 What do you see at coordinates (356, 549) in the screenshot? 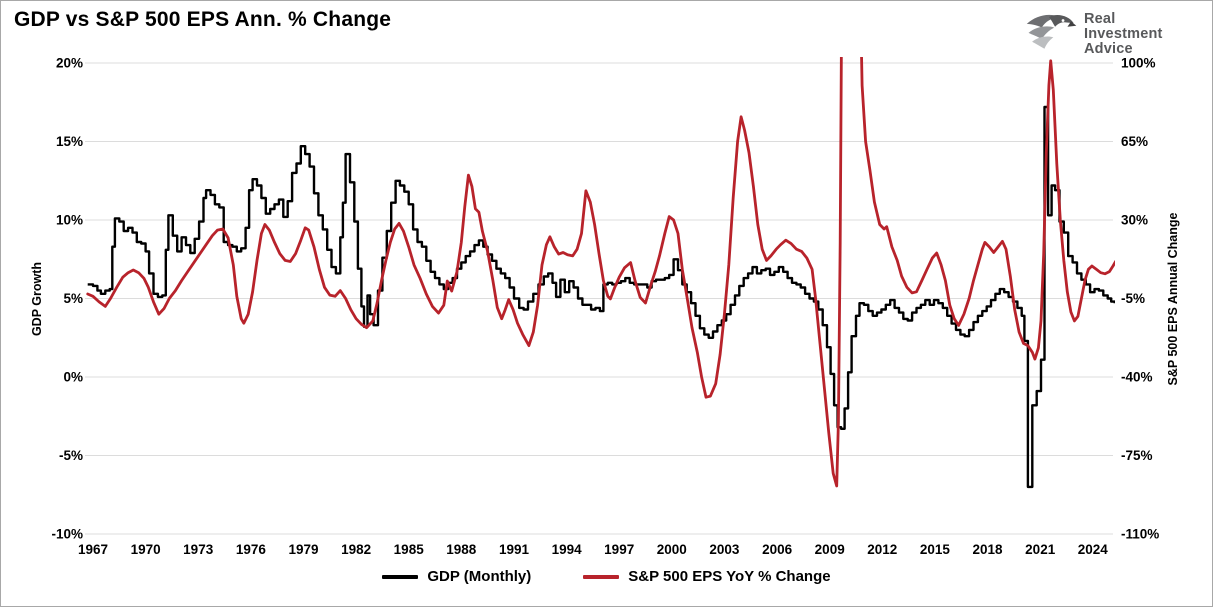
I see `x-axis-tick-label: 1982` at bounding box center [356, 549].